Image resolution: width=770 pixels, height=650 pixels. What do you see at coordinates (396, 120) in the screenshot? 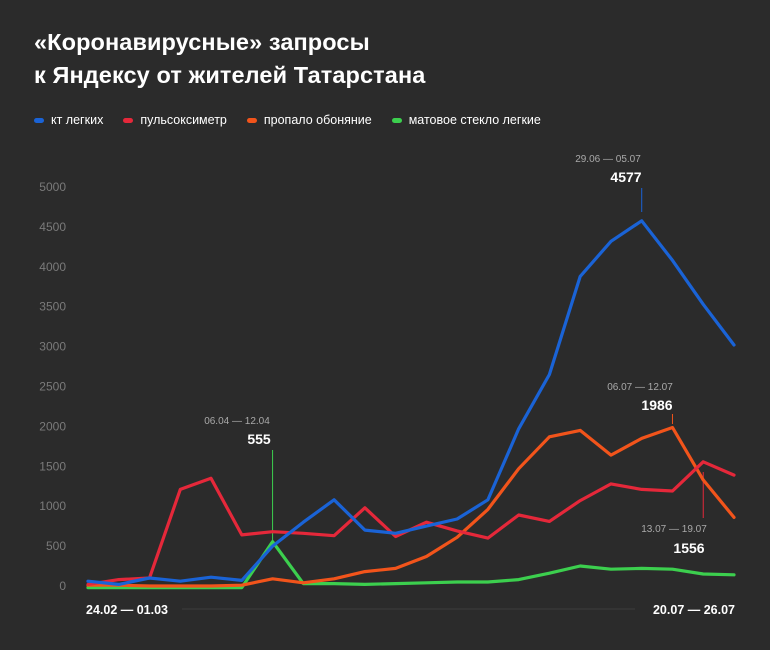
I see `legend-swatch-ground-glass` at bounding box center [396, 120].